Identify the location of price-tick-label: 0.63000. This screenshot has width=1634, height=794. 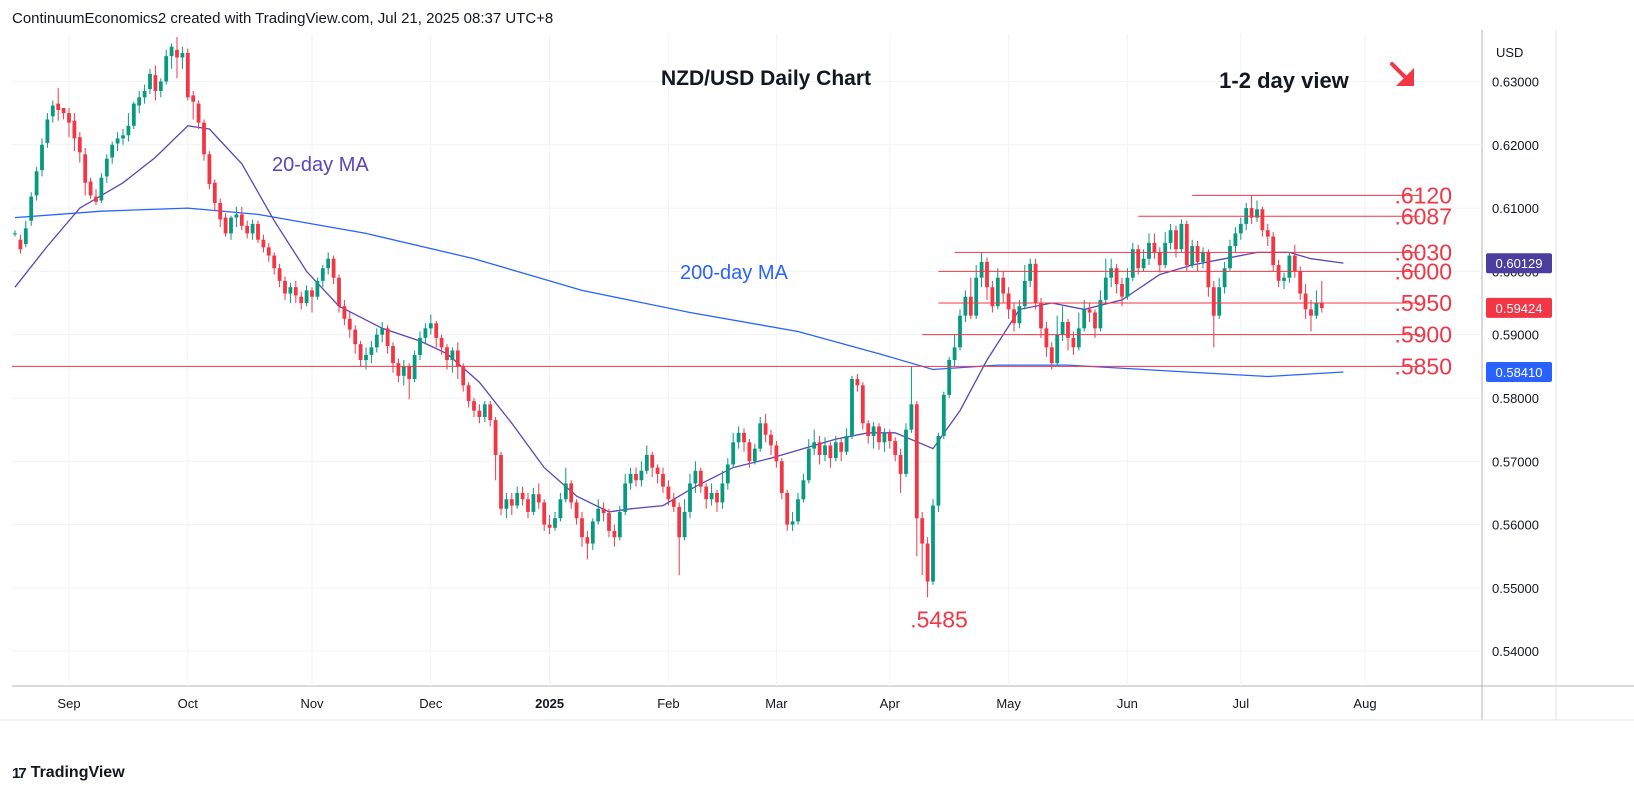
(1515, 81).